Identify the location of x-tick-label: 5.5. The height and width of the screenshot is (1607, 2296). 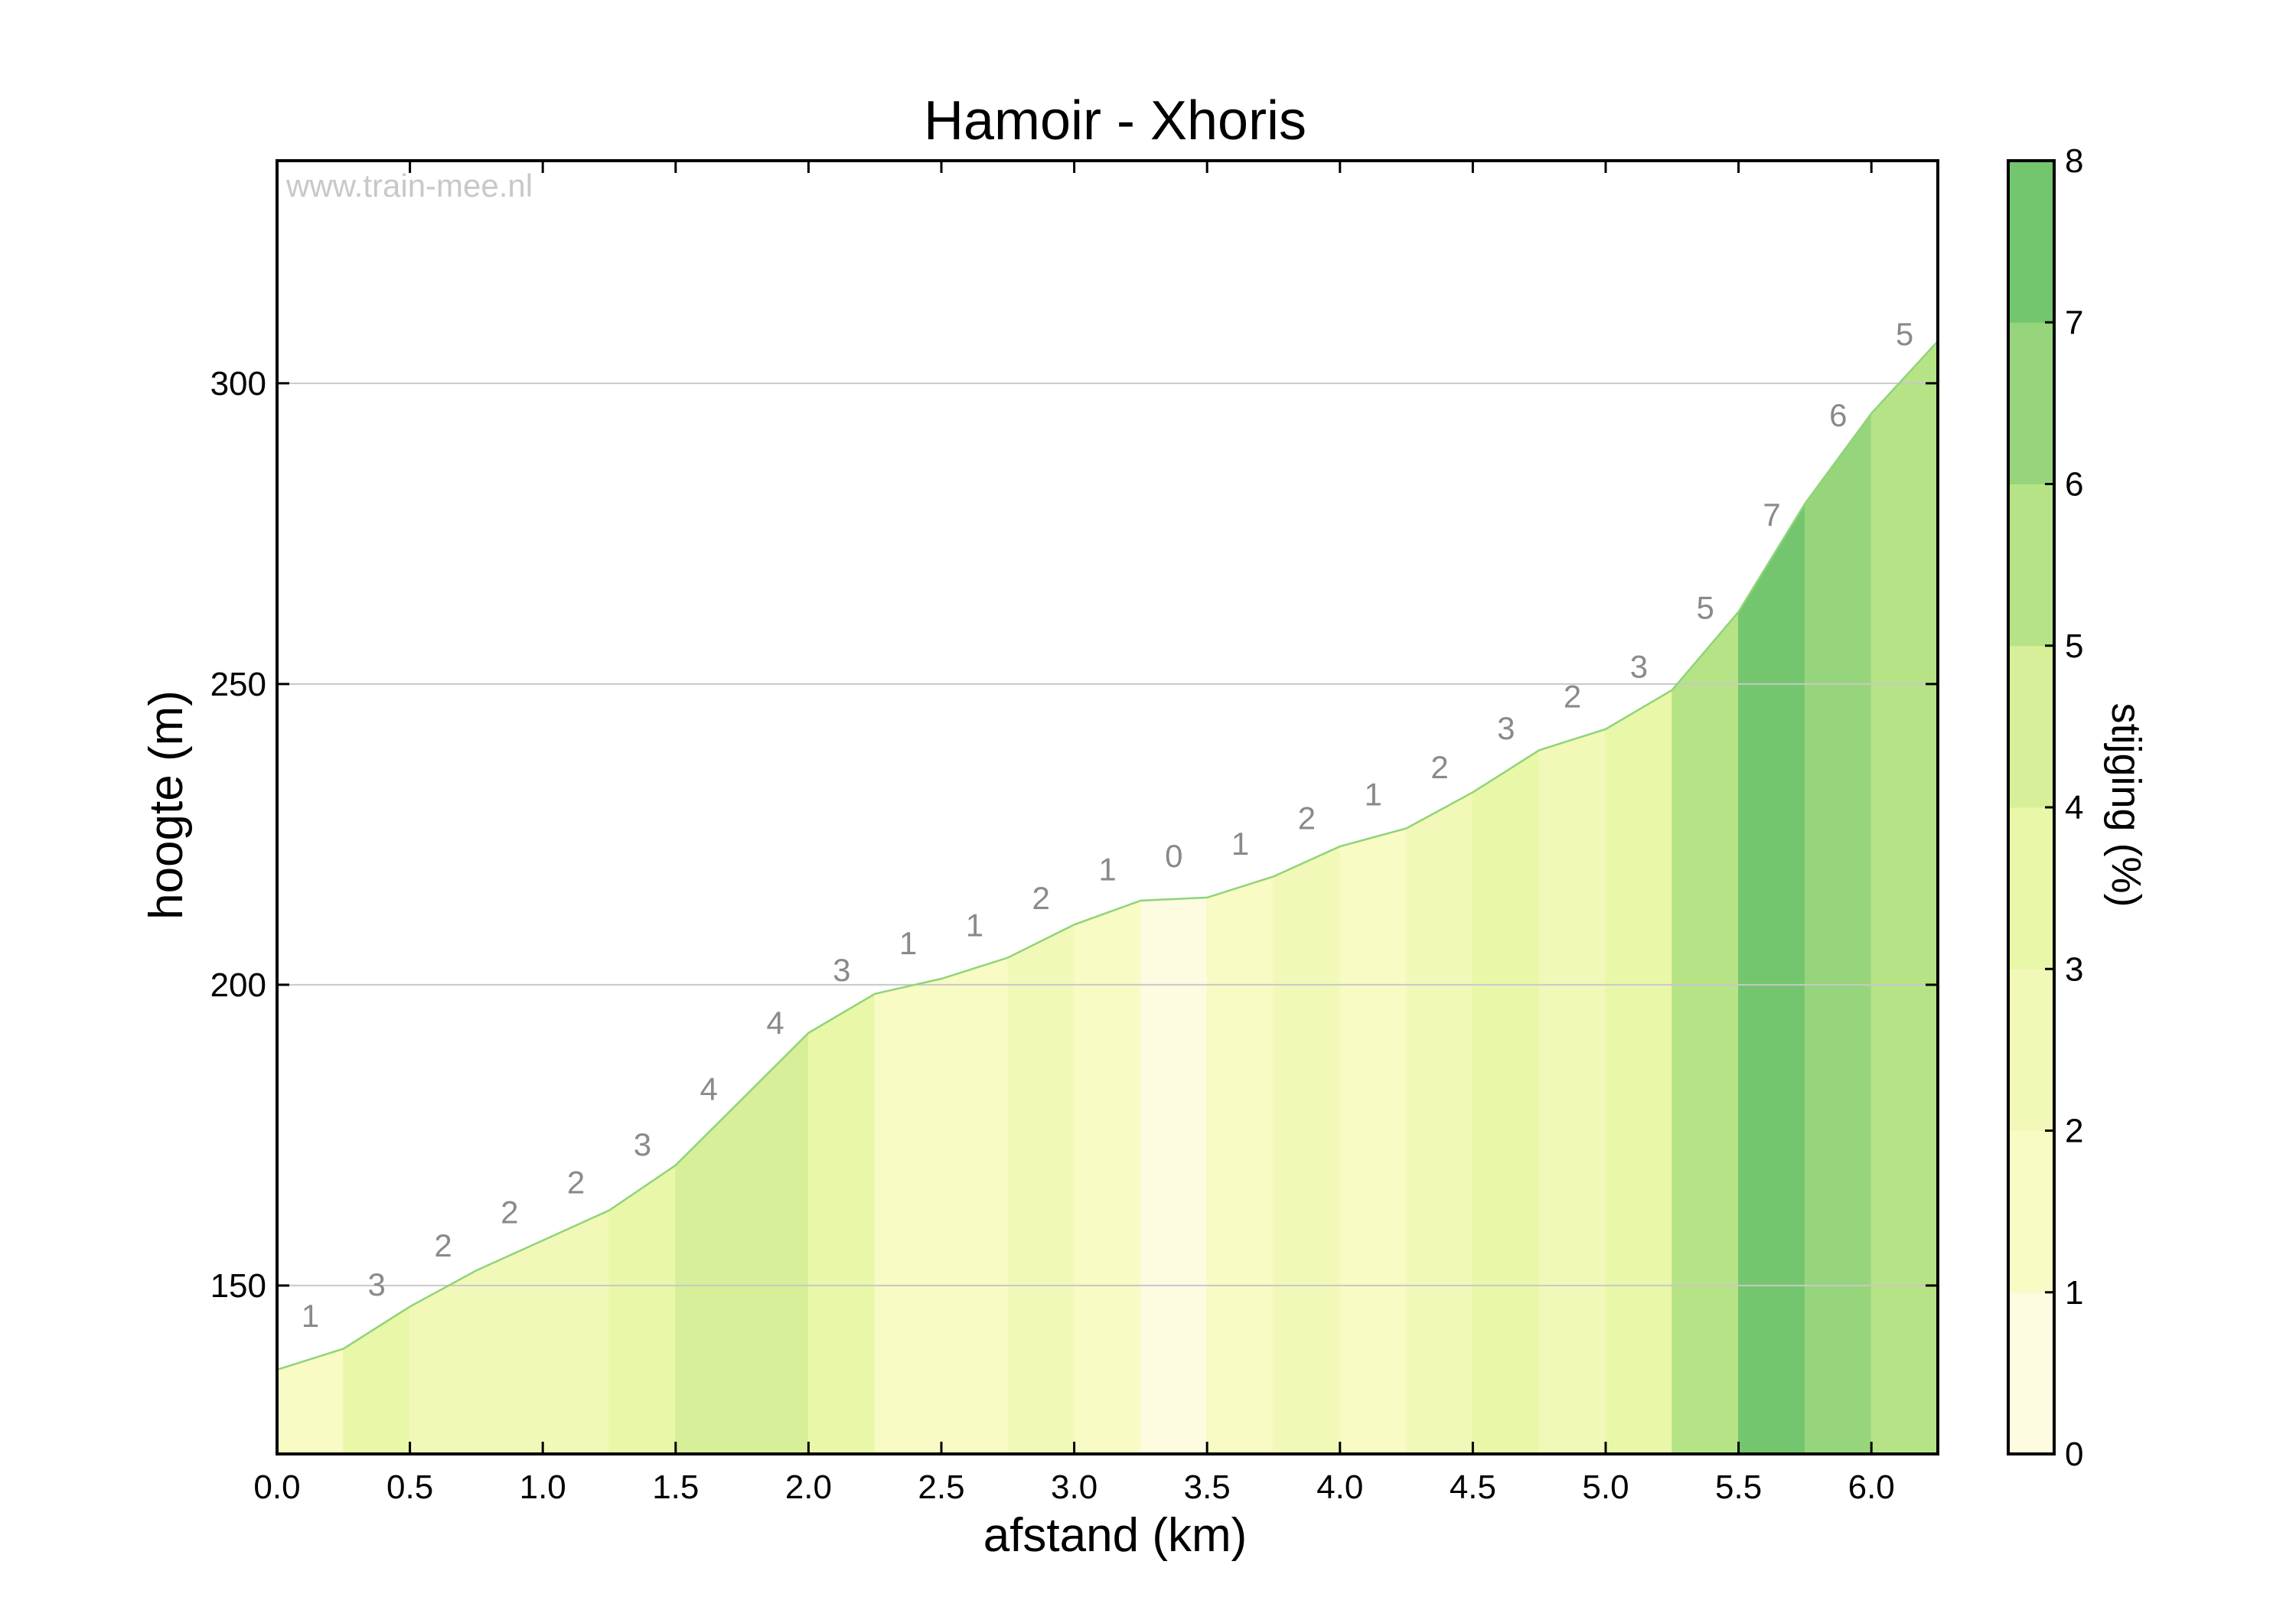
(1738, 1487).